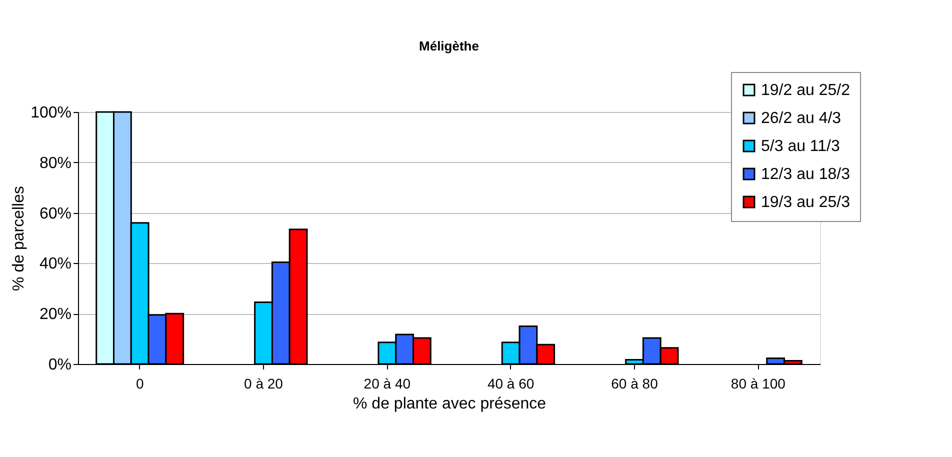  I want to click on legend-label: 26/2 au 4/3, so click(801, 118).